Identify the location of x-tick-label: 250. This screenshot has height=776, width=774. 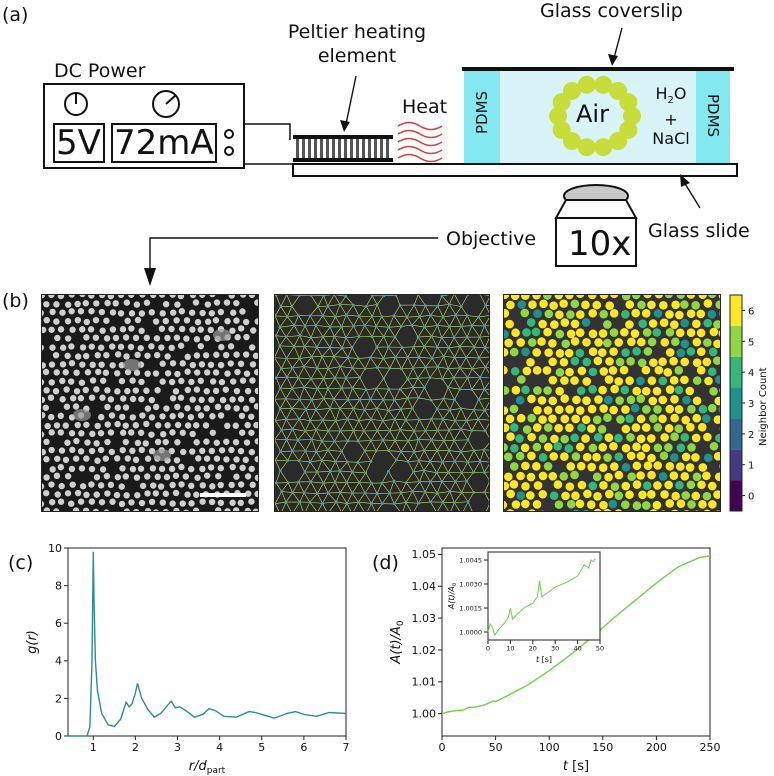
(710, 747).